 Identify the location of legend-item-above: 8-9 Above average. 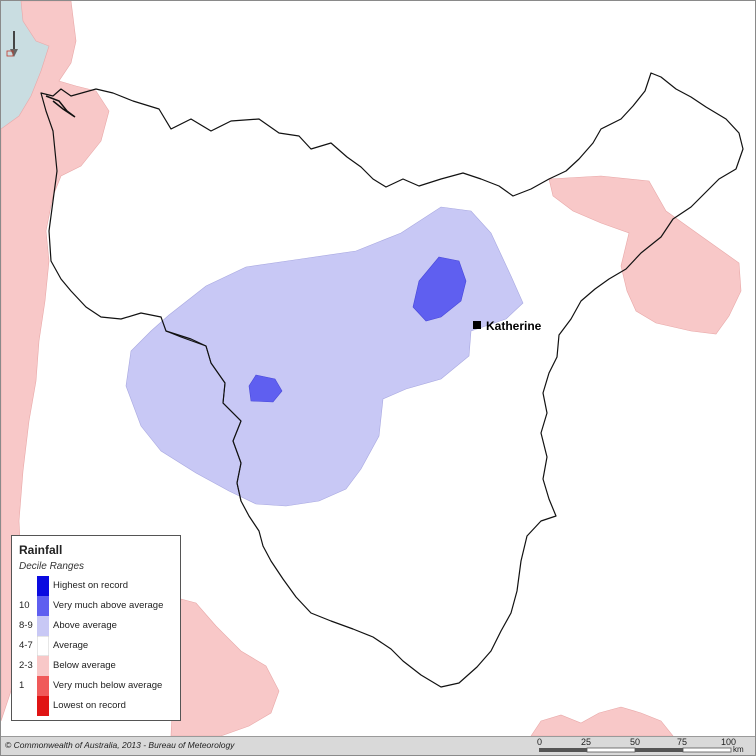
(96, 626).